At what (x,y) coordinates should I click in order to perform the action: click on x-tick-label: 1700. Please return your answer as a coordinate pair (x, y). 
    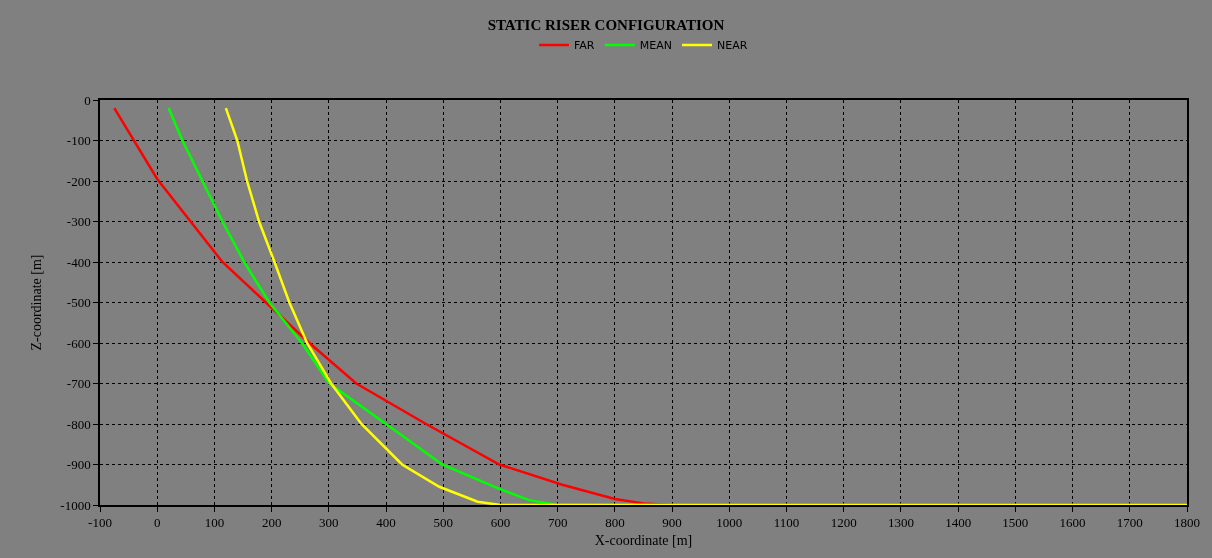
    Looking at the image, I should click on (1129, 523).